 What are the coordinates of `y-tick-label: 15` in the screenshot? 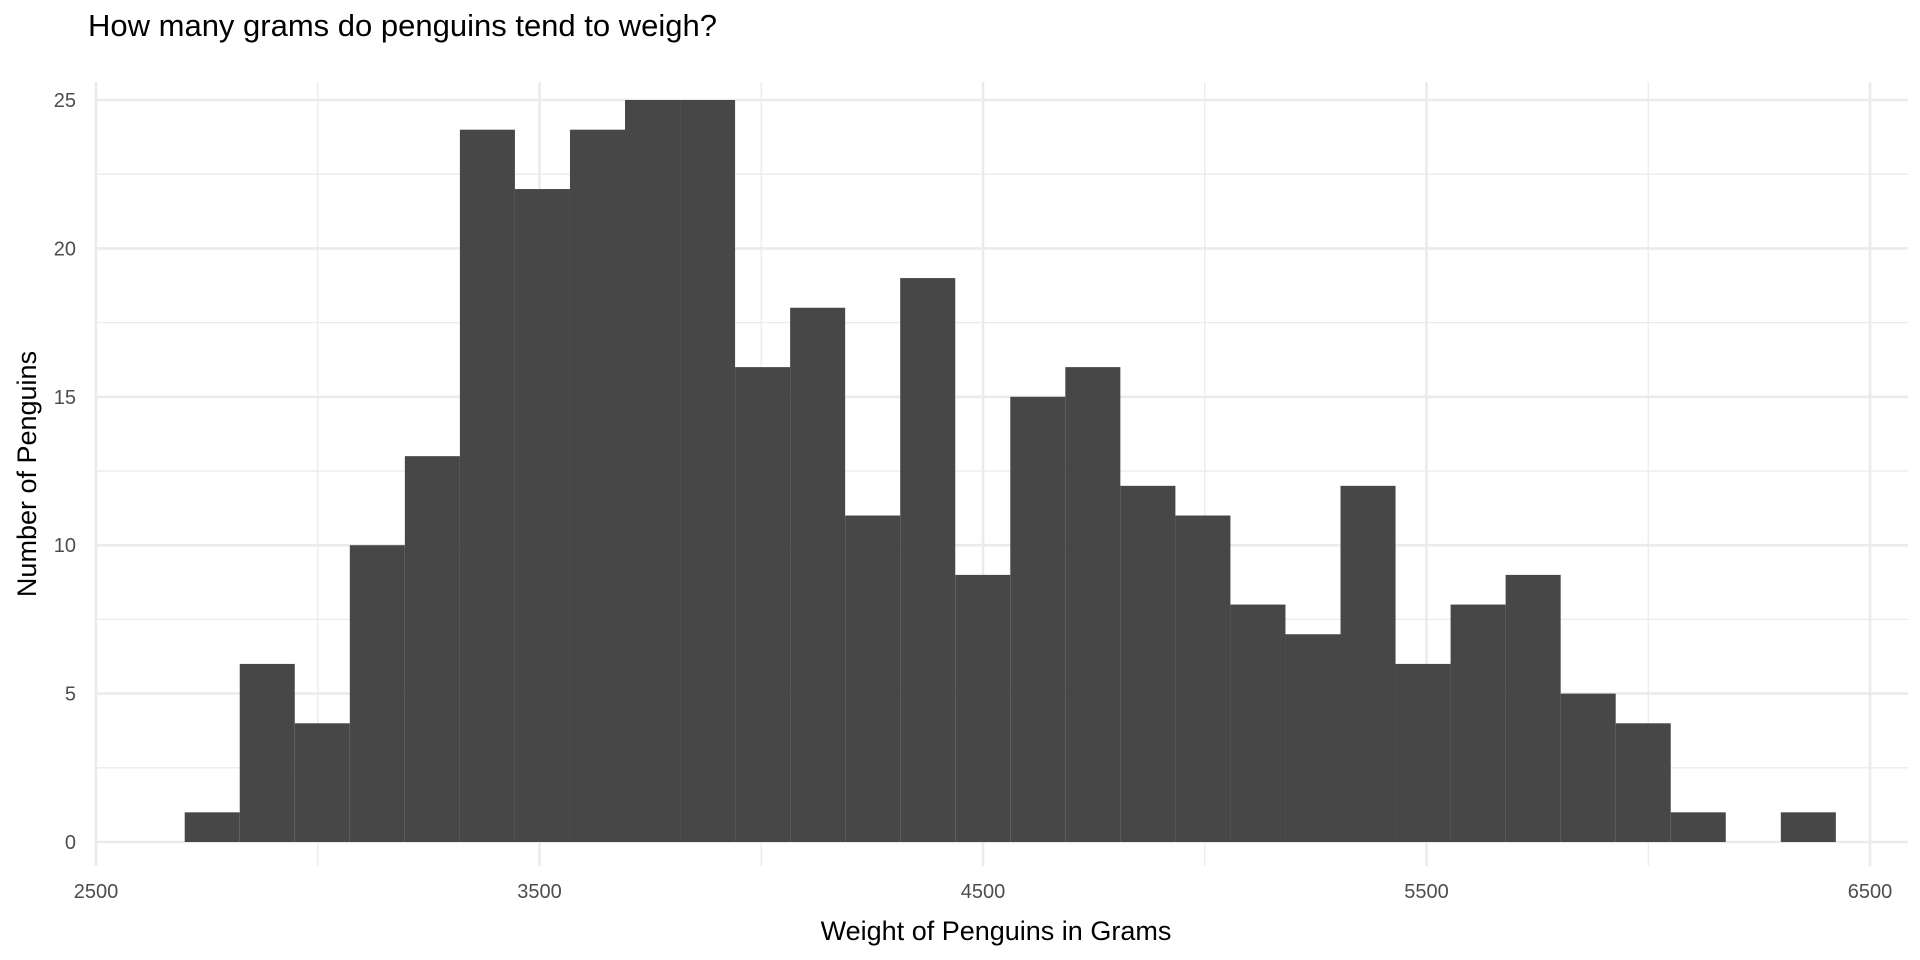 It's located at (65, 398).